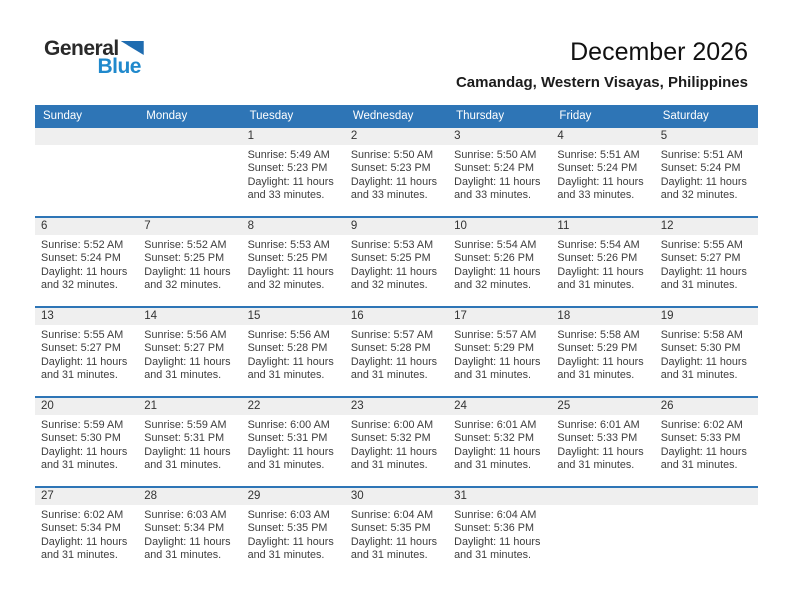 The height and width of the screenshot is (612, 792). I want to click on cell-line: and 33 minutes., so click(389, 195).